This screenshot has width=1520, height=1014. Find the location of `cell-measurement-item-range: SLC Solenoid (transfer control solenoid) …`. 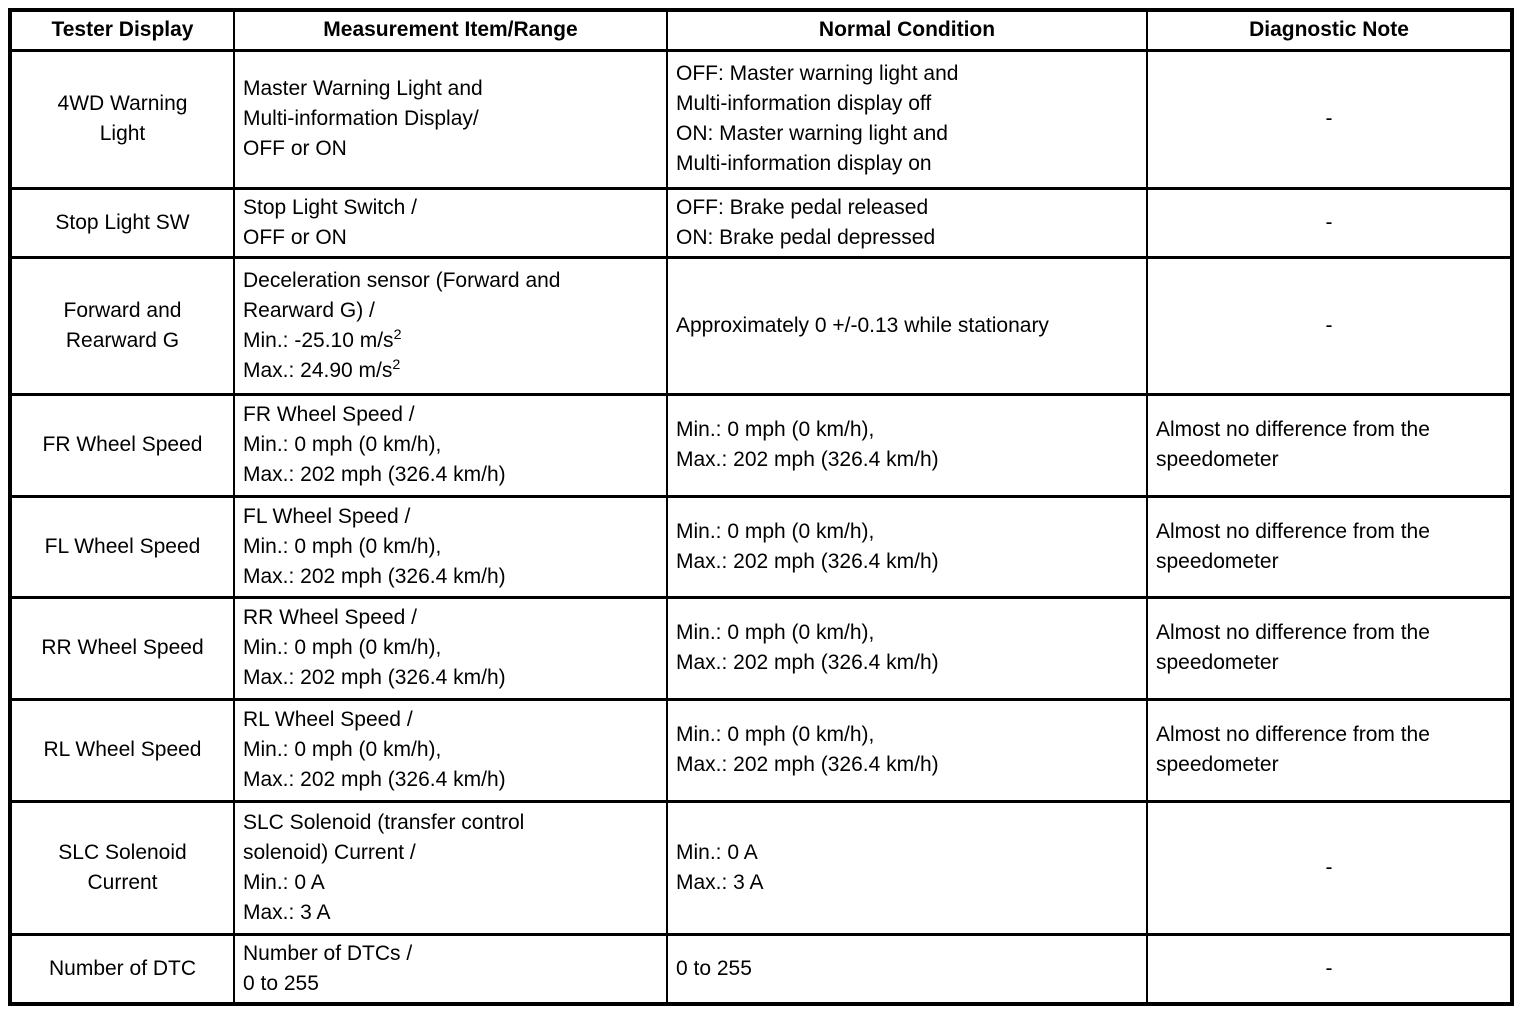

cell-measurement-item-range: SLC Solenoid (transfer control solenoid) … is located at coordinates (450, 867).